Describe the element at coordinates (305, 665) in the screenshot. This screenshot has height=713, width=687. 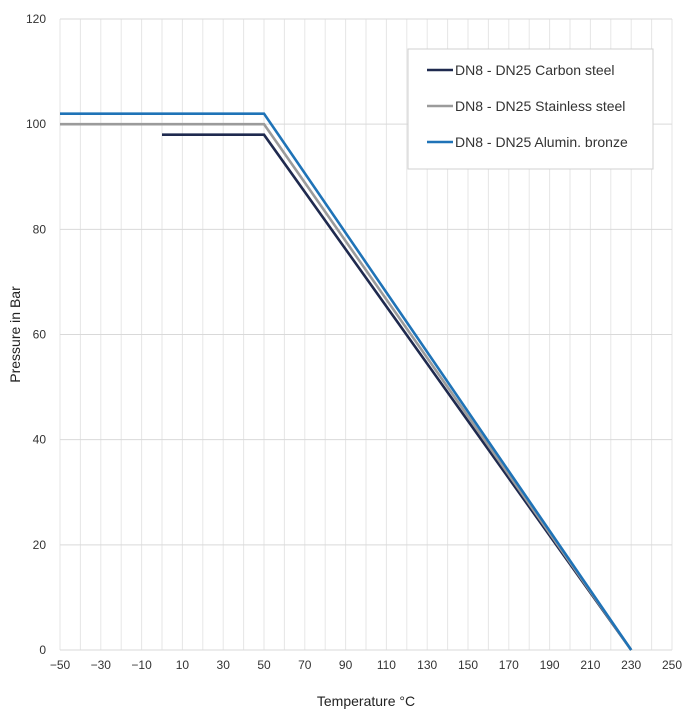
I see `x-tick-label: 70` at that location.